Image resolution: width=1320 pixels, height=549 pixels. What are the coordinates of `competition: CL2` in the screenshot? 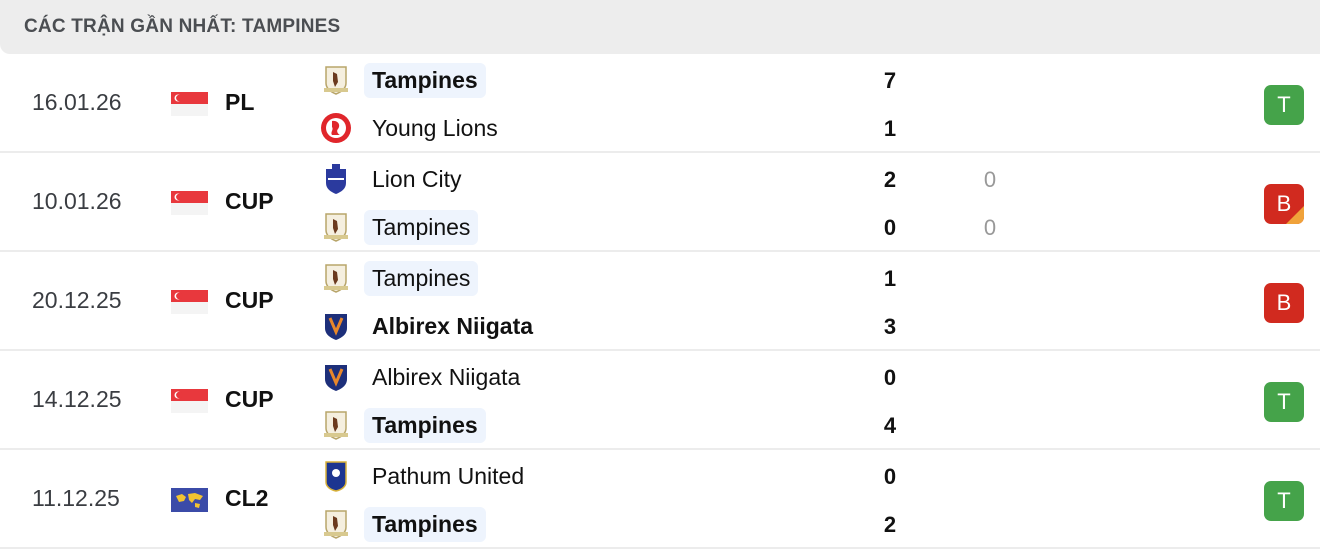 It's located at (247, 498).